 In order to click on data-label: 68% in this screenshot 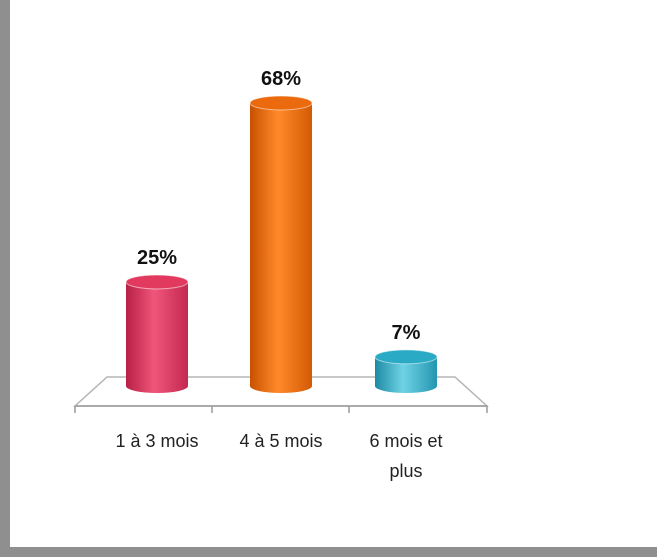, I will do `click(281, 79)`.